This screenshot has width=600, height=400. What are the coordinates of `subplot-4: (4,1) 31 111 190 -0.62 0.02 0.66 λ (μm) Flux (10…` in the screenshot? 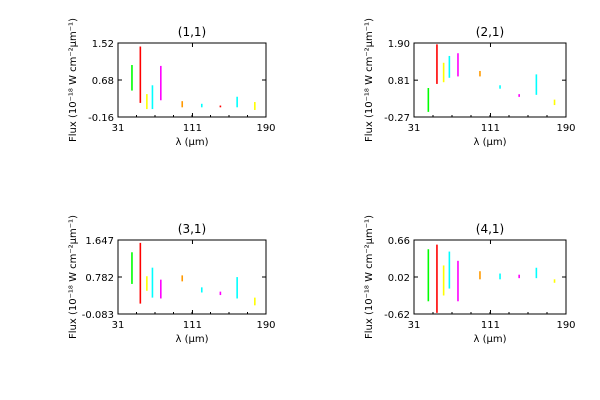 It's located at (470, 280).